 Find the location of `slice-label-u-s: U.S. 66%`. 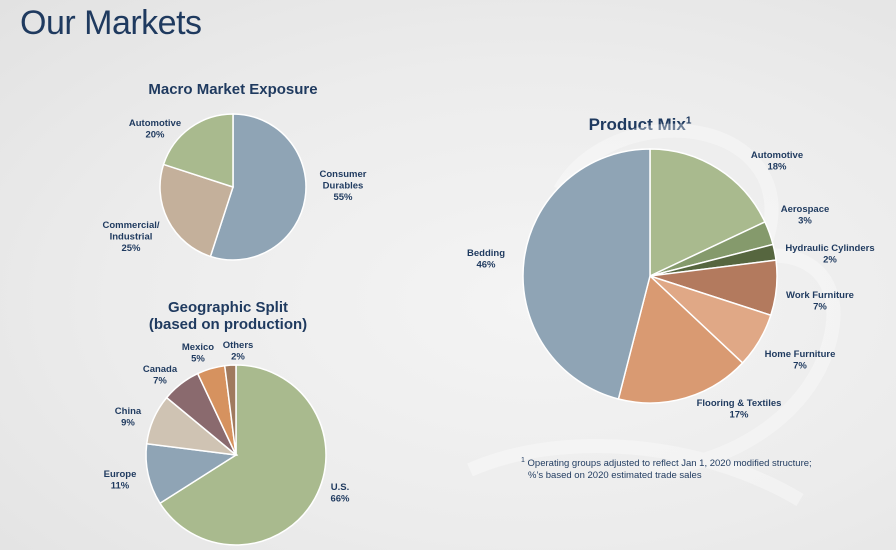

slice-label-u-s: U.S. 66% is located at coordinates (340, 493).